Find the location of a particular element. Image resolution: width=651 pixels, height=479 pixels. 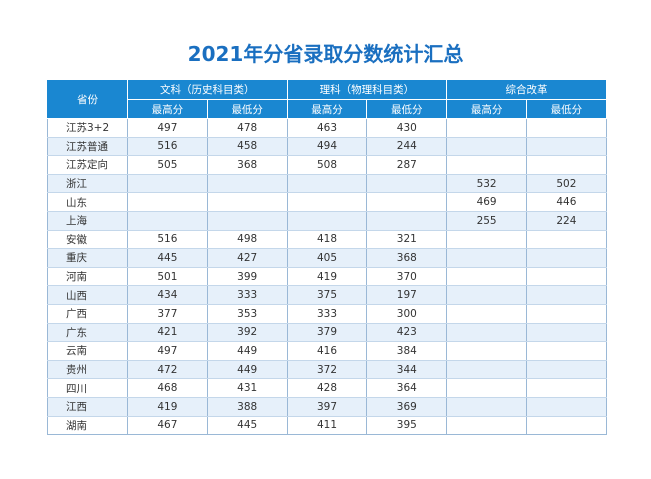

max-score-cell: 468 is located at coordinates (167, 388).